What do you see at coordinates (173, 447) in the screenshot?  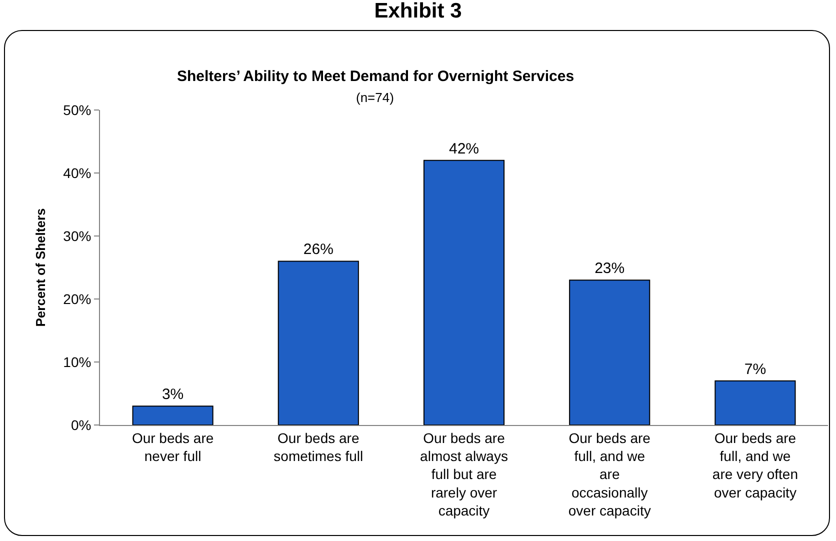 I see `x-tick-label: Our beds are never full` at bounding box center [173, 447].